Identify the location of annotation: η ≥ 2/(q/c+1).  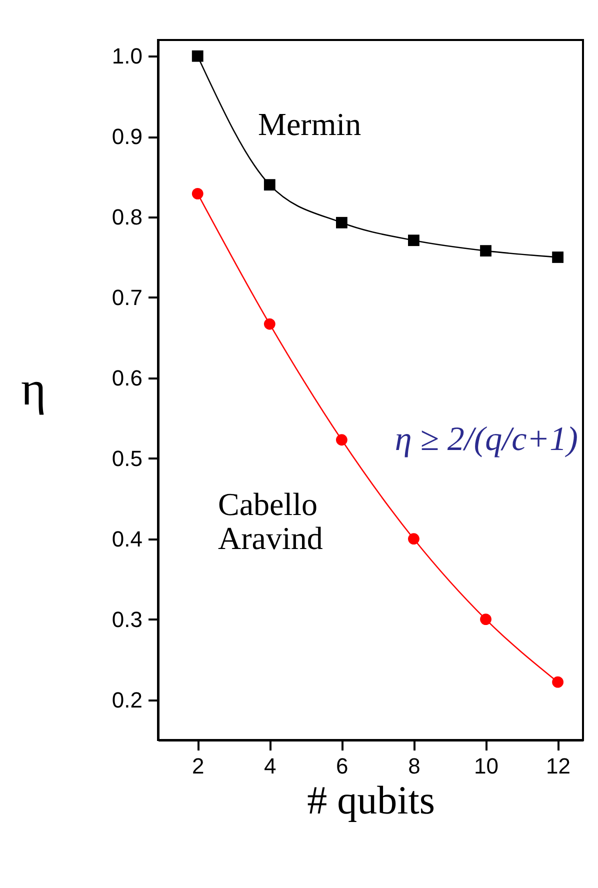
(486, 439).